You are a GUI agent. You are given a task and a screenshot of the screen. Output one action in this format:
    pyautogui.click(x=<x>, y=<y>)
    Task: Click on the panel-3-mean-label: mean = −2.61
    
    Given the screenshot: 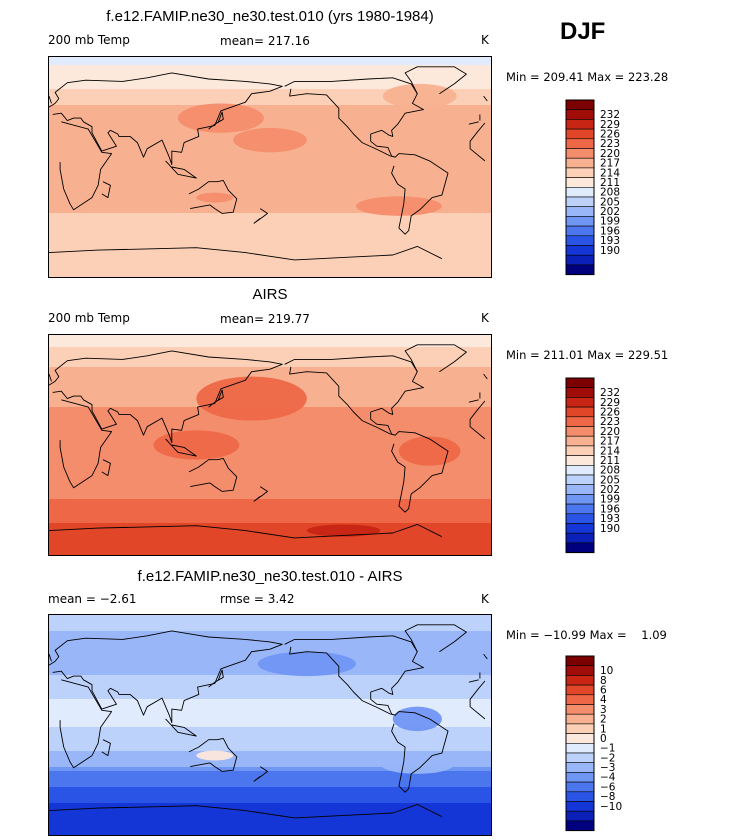 What is the action you would take?
    pyautogui.click(x=92, y=599)
    